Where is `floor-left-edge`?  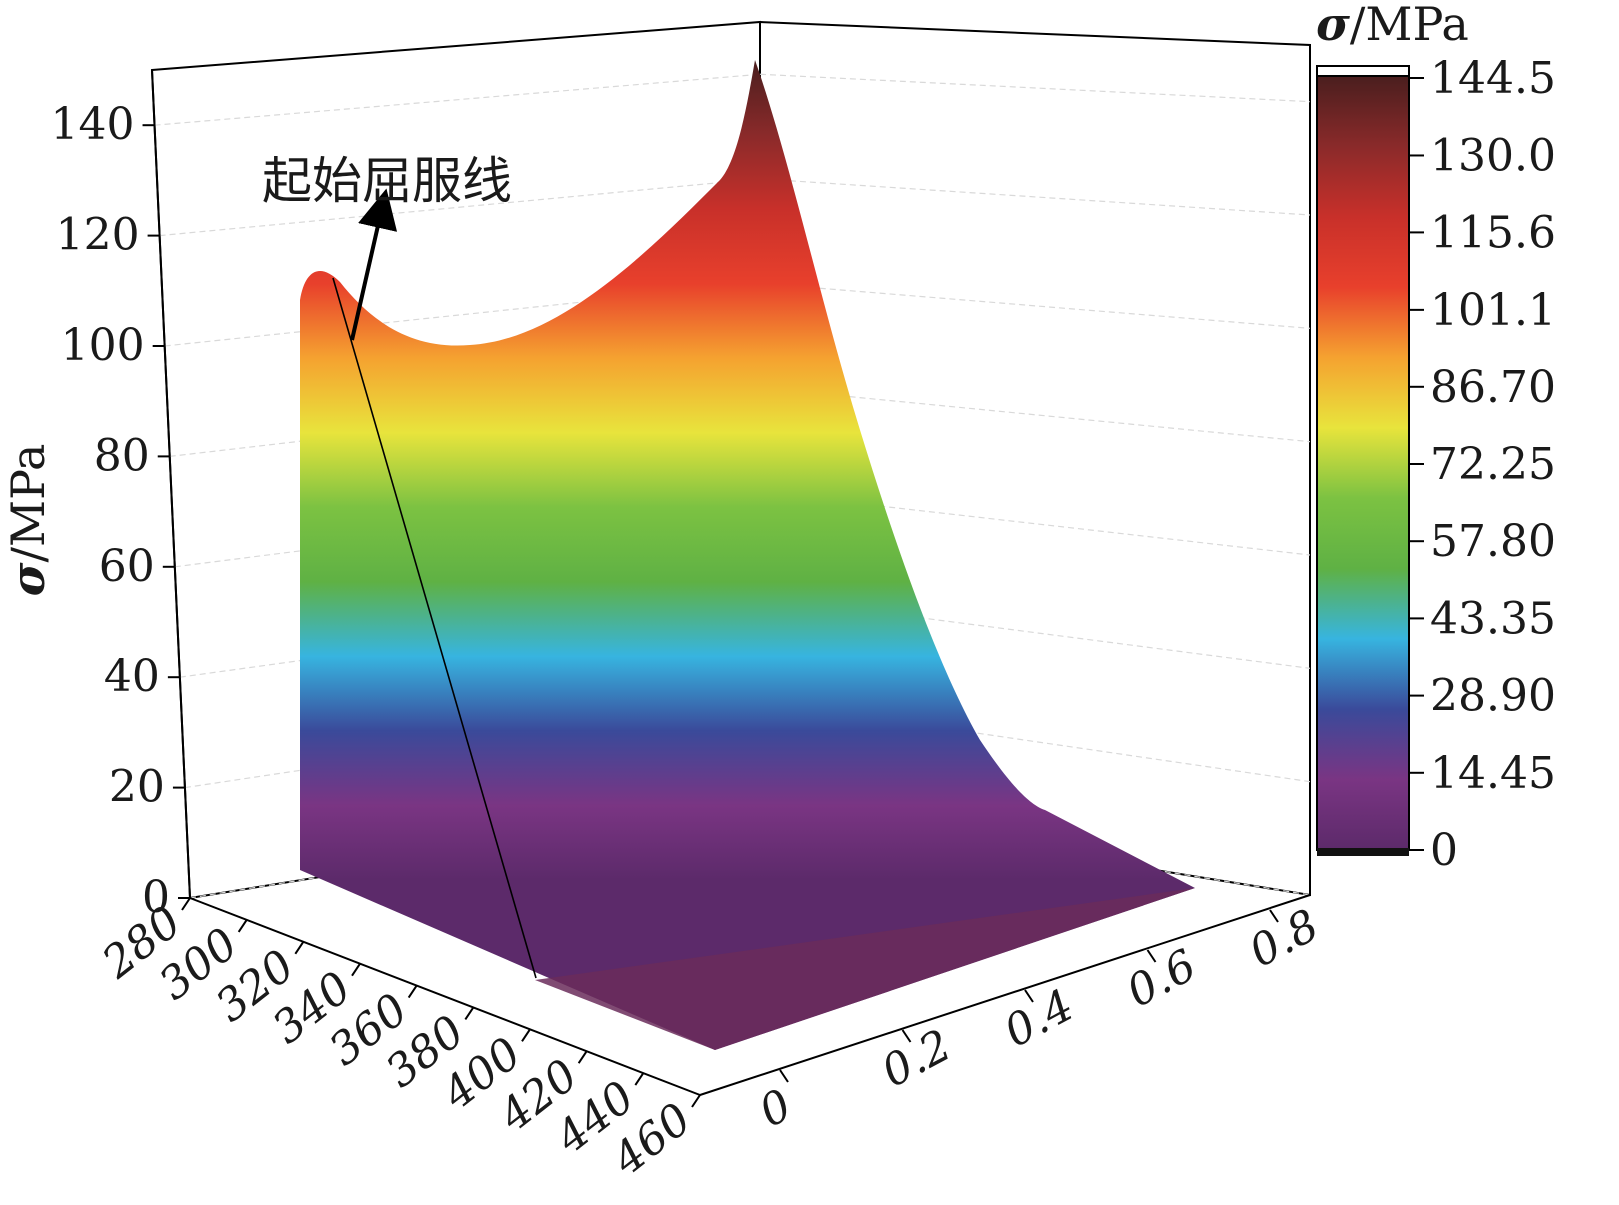
floor-left-edge is located at coordinates (445, 996).